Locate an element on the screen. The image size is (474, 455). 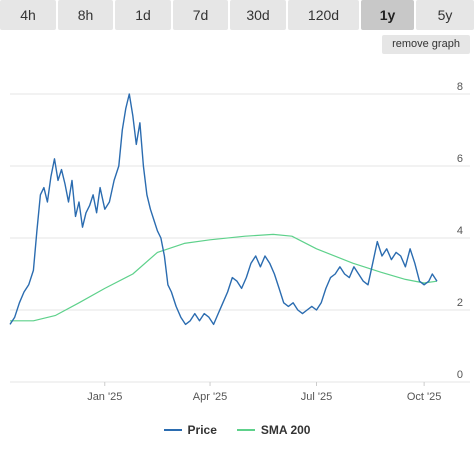
x-tick-label: Jul '25 is located at coordinates (316, 397).